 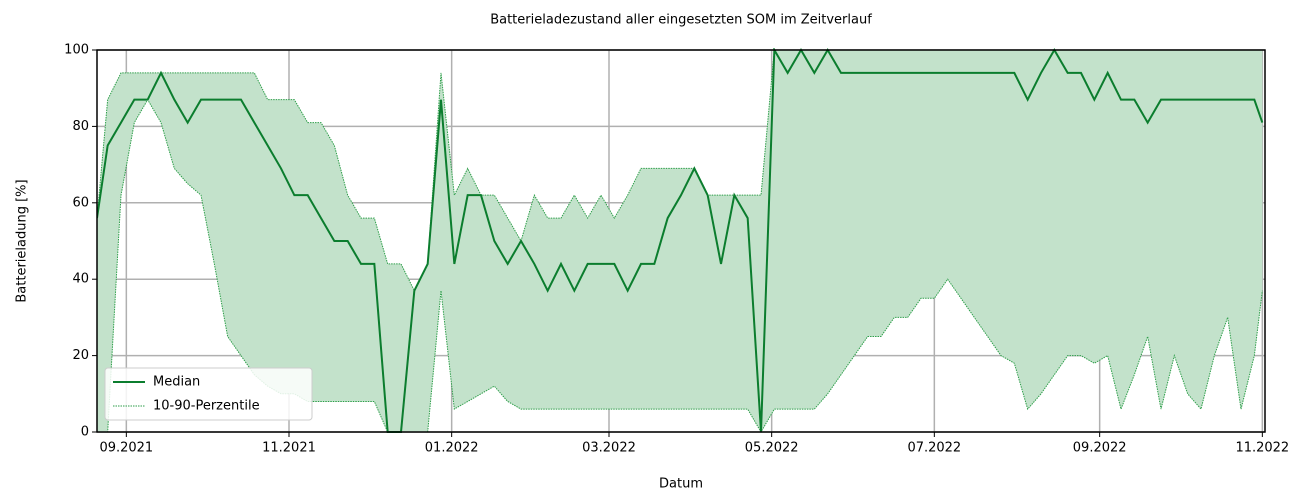 What do you see at coordinates (22, 240) in the screenshot?
I see `y-axis-label: Batterieladung [%]` at bounding box center [22, 240].